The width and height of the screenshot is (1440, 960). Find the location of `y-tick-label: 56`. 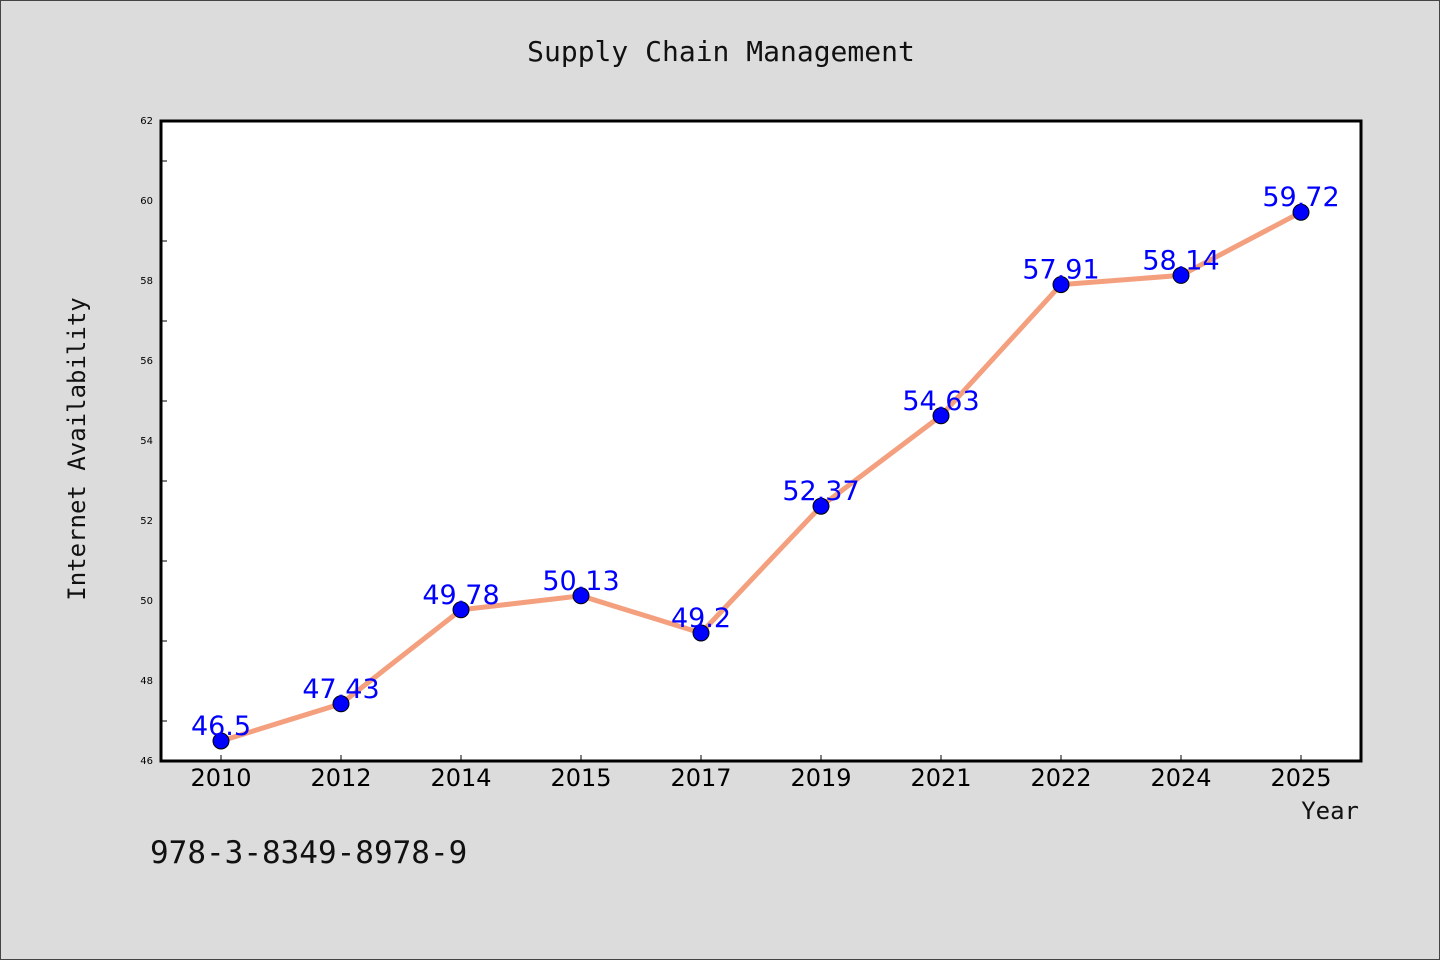

y-tick-label: 56 is located at coordinates (146, 361).